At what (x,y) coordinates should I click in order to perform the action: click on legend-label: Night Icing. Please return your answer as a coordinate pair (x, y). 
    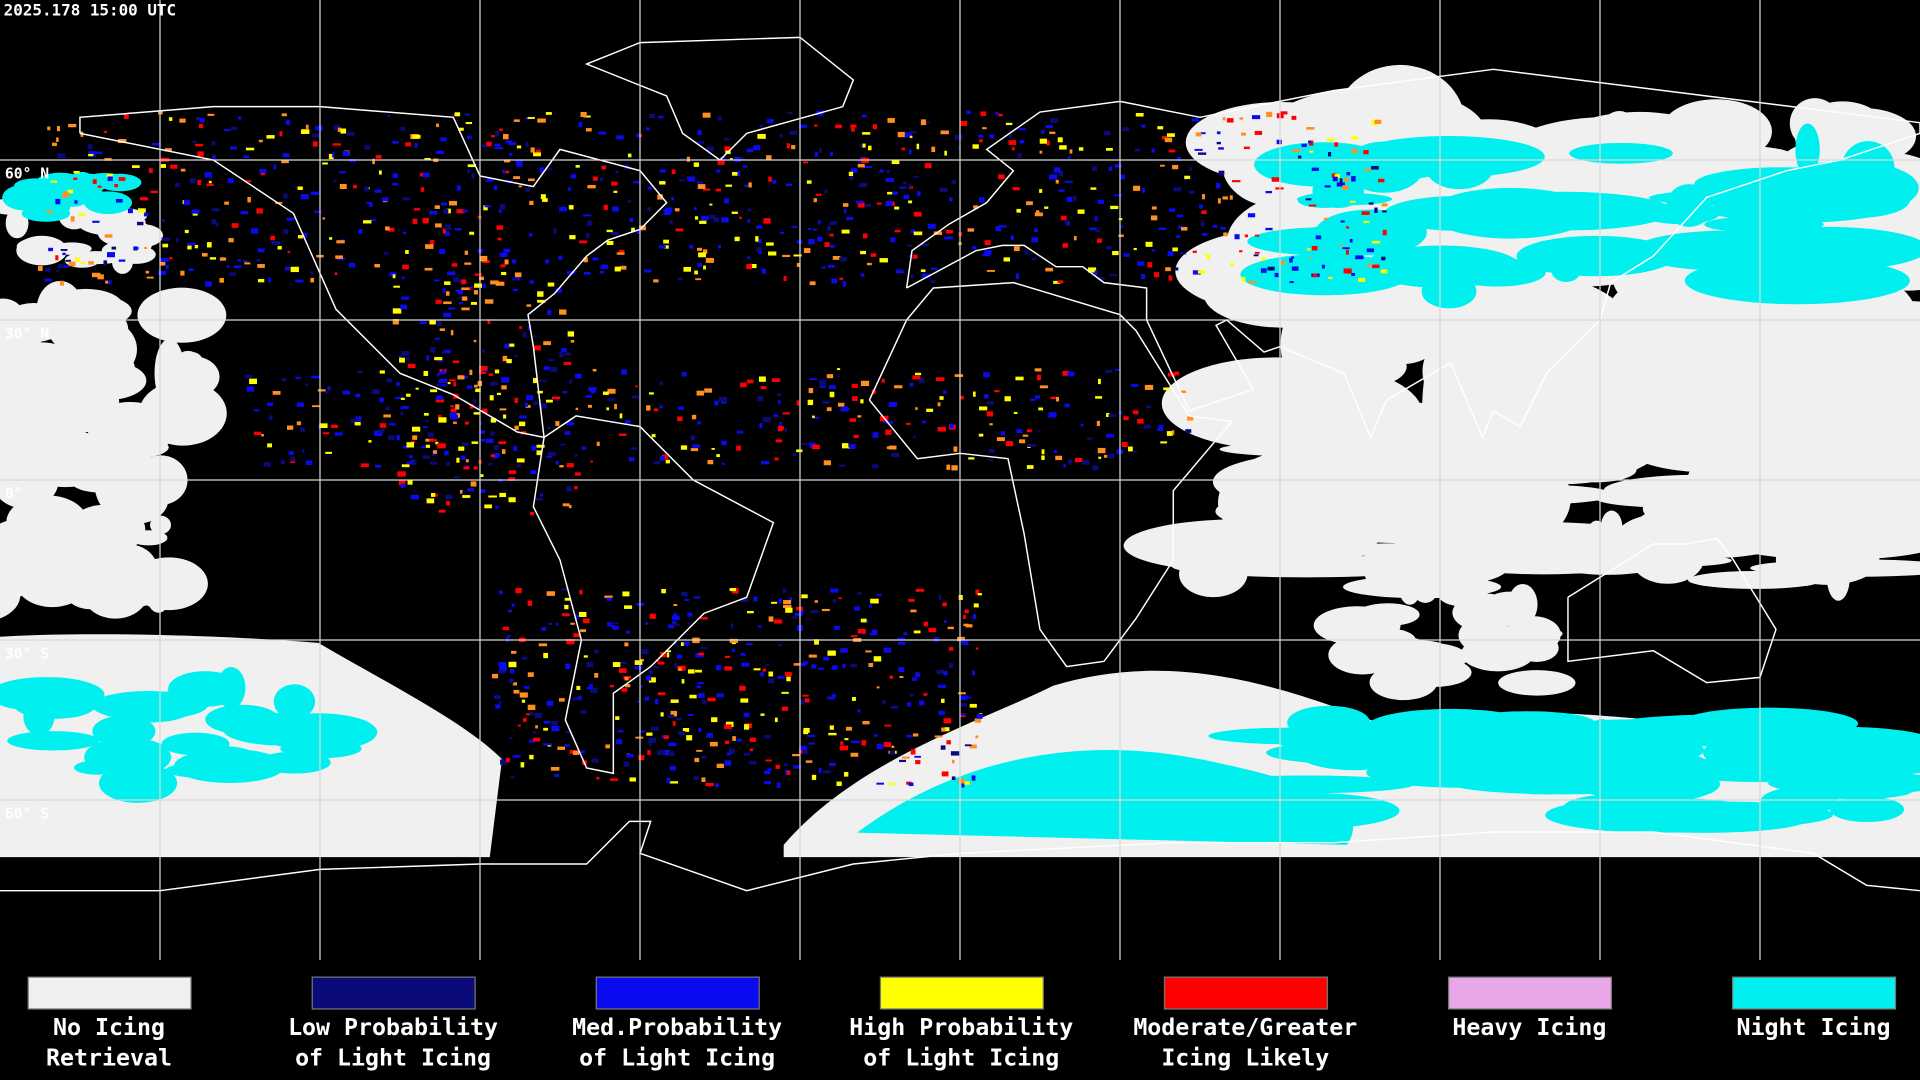
    Looking at the image, I should click on (1813, 1027).